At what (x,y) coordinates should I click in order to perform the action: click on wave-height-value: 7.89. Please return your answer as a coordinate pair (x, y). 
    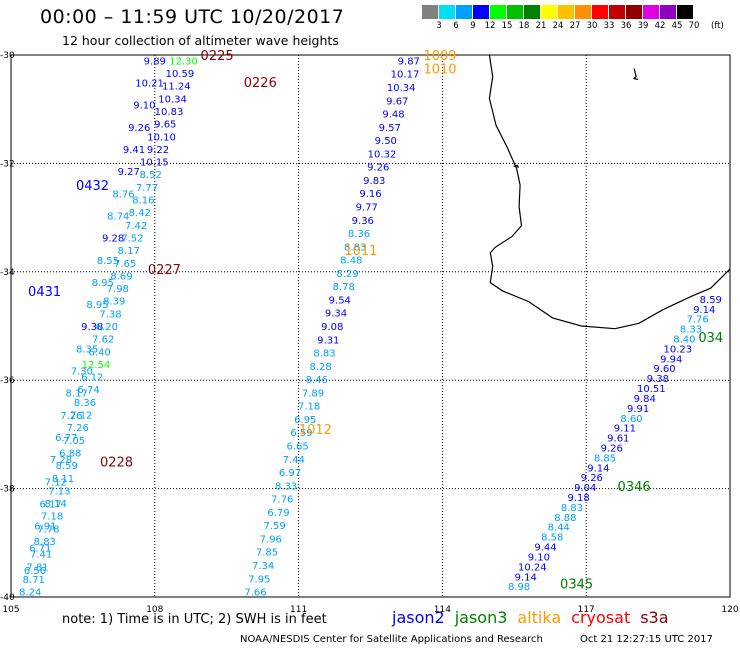
    Looking at the image, I should click on (313, 393).